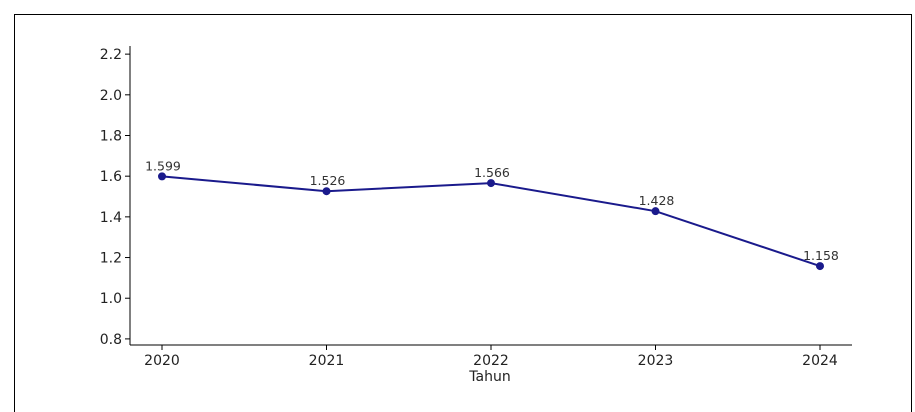  I want to click on y-ticks: 0.8 1.0 1.2 1.4 1.6 1.8 2.0 2.2, so click(115, 197).